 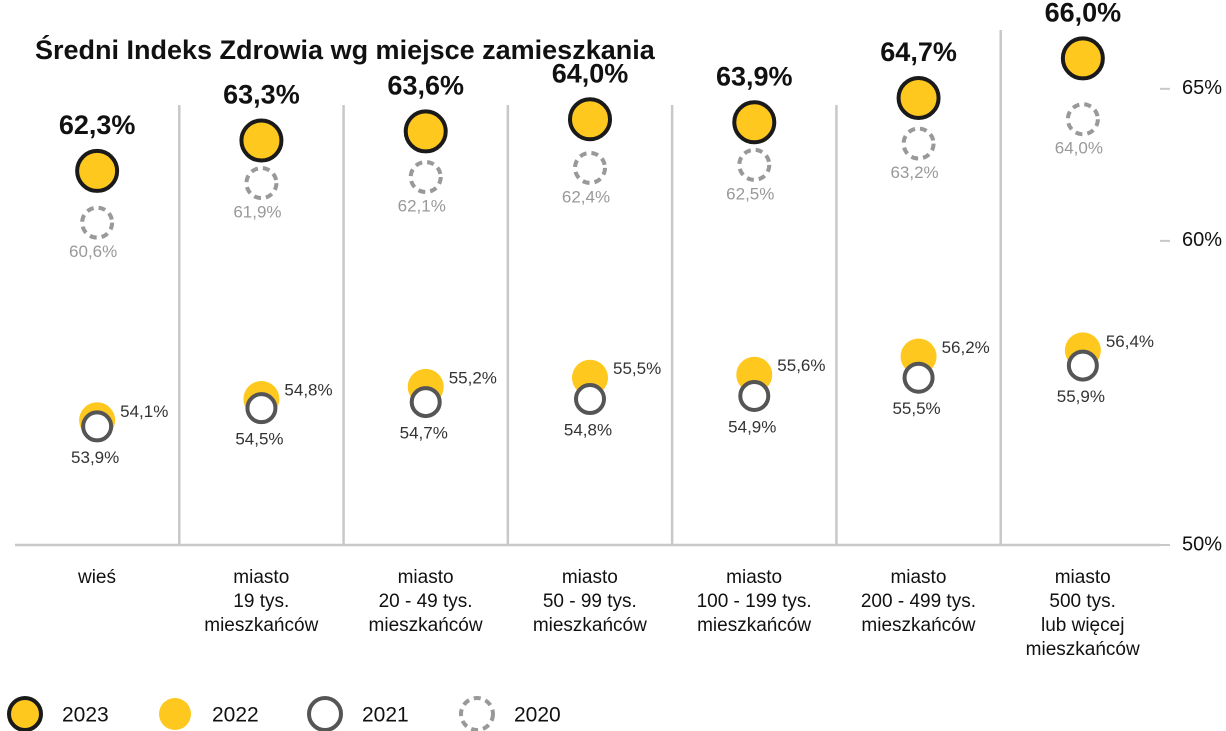 What do you see at coordinates (918, 52) in the screenshot?
I see `value-label: 64,7%` at bounding box center [918, 52].